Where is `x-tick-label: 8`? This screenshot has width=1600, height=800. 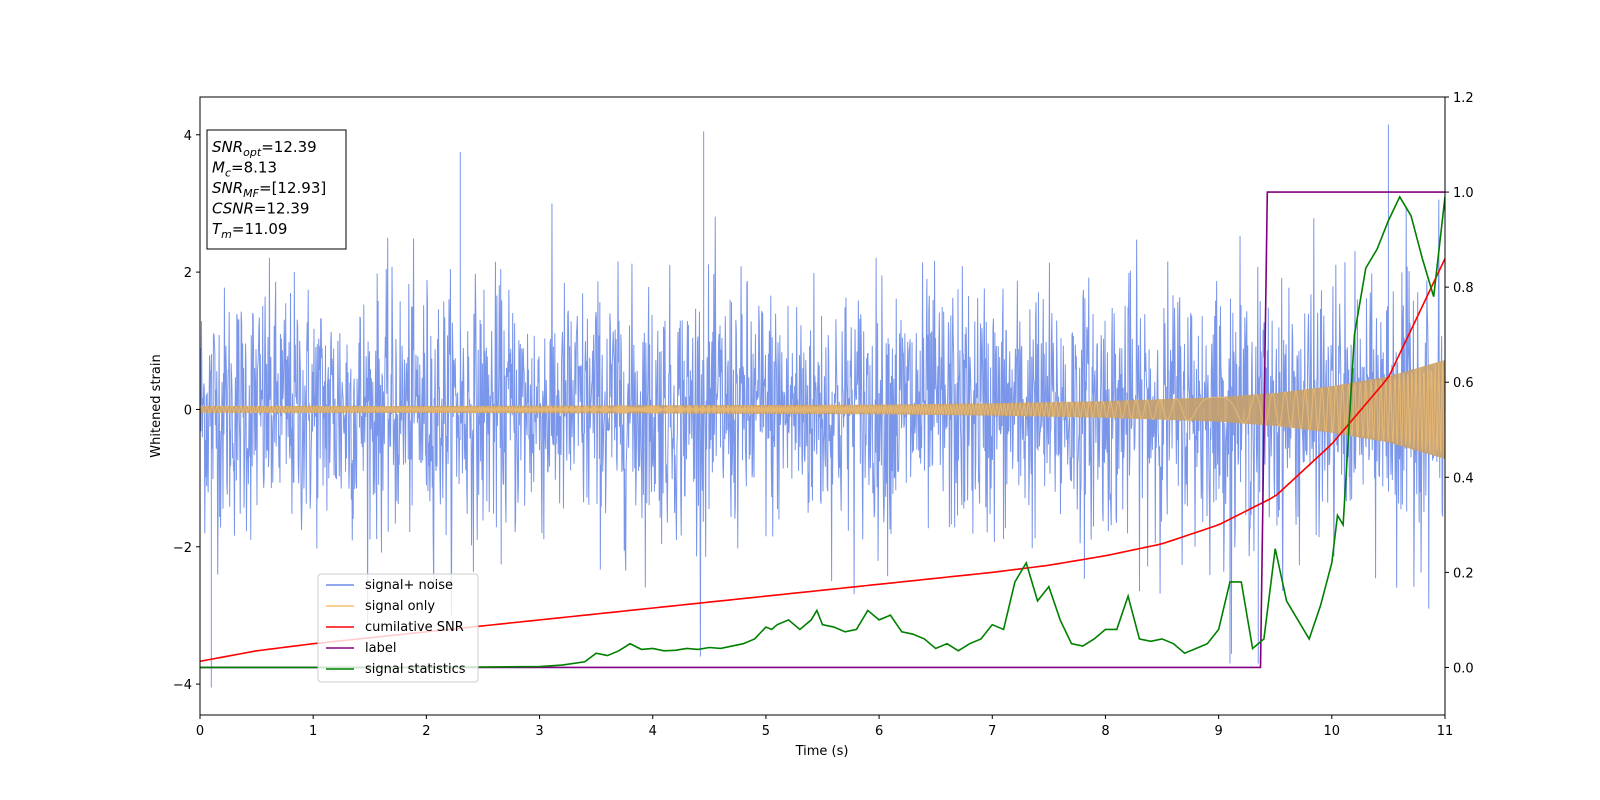
x-tick-label: 8 is located at coordinates (1105, 731).